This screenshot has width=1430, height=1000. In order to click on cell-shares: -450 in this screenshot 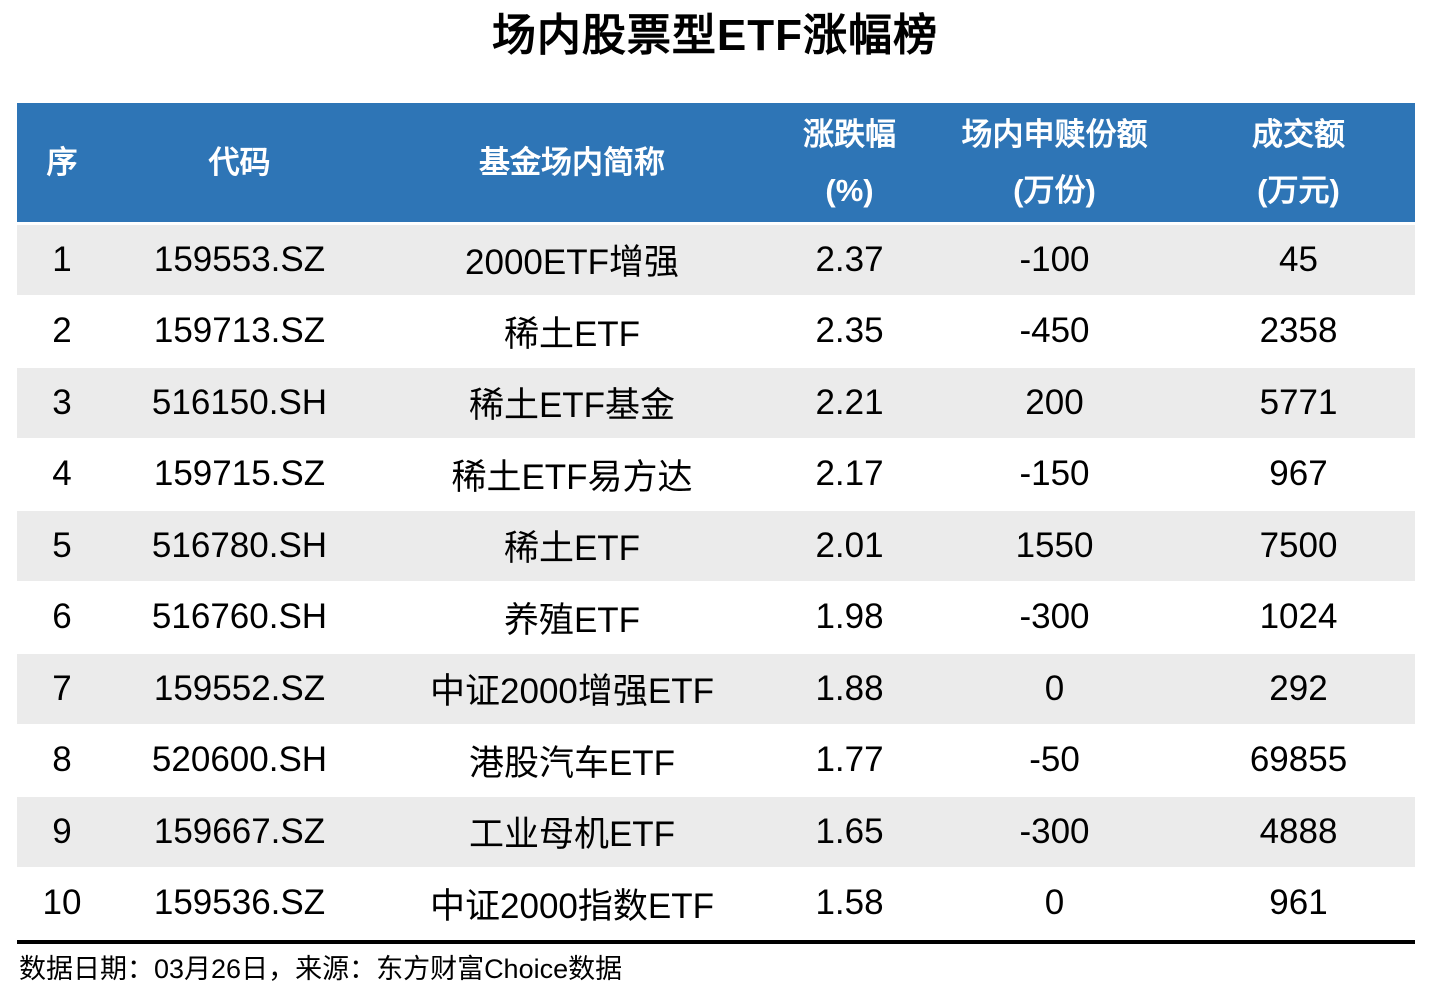, I will do `click(1054, 331)`.